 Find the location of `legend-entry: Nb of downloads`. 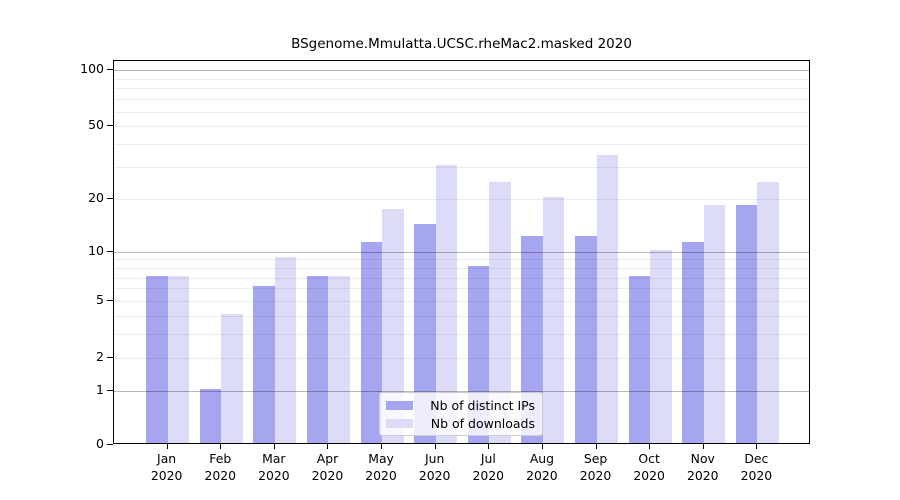

legend-entry: Nb of downloads is located at coordinates (460, 423).